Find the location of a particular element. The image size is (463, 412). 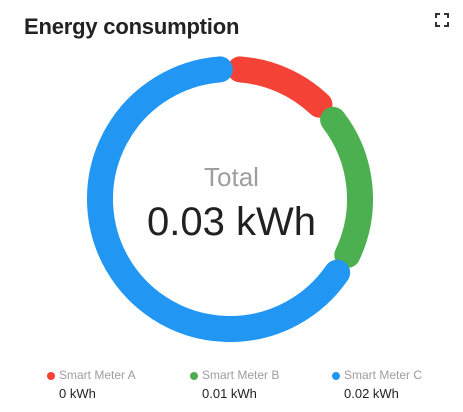

donut-slice-smart-meter-b is located at coordinates (346, 187).